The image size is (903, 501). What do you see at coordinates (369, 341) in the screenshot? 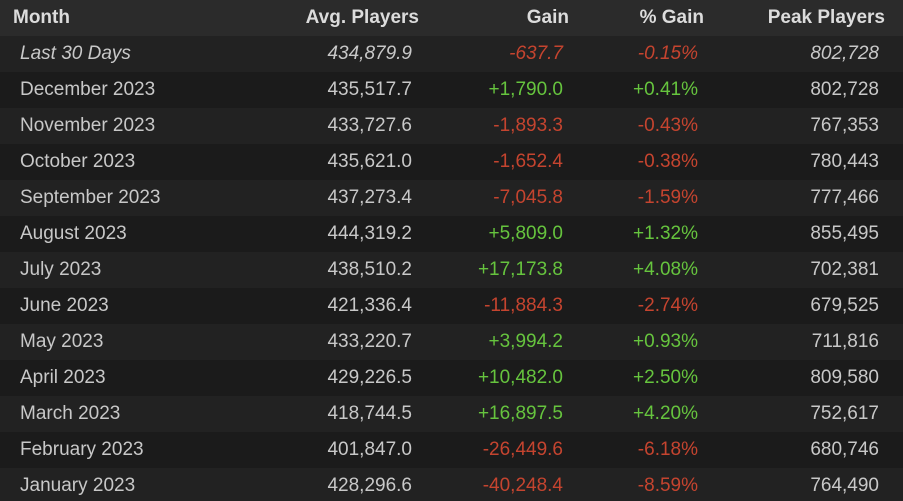
I see `avg-players-cell: 433,220.7` at bounding box center [369, 341].